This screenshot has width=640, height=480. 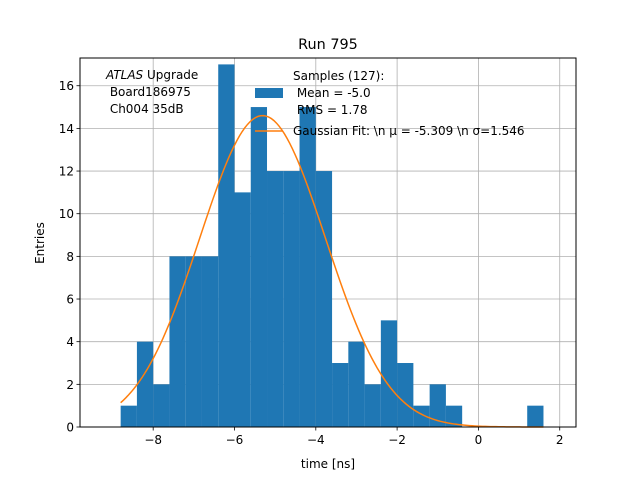 I want to click on y-axis-ticks: 0 2 4 6 8 10 12 14 16, so click(x=69, y=257).